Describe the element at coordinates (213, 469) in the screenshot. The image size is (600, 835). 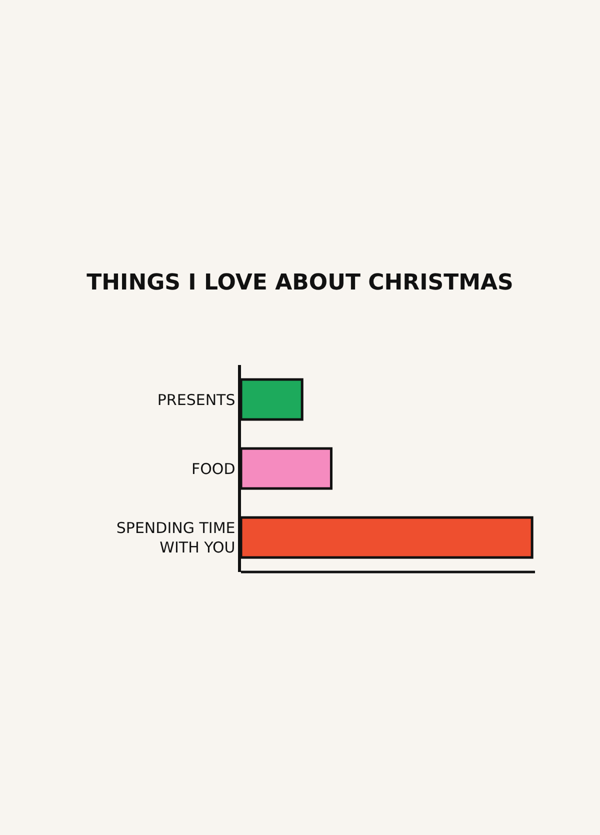
I see `y-tick-label: FOOD` at that location.